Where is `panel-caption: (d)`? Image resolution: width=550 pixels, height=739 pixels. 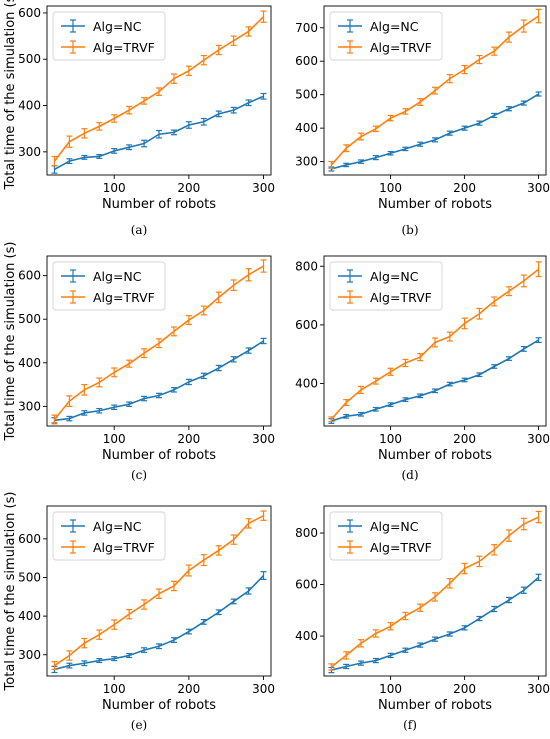
panel-caption: (d) is located at coordinates (409, 475).